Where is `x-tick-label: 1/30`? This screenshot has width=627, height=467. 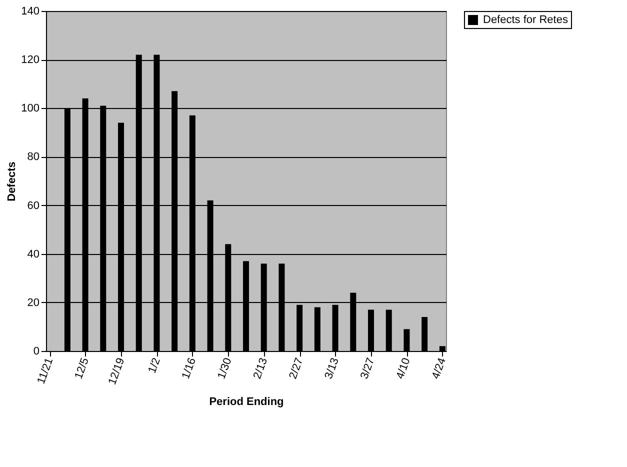 x-tick-label: 1/30 is located at coordinates (225, 368).